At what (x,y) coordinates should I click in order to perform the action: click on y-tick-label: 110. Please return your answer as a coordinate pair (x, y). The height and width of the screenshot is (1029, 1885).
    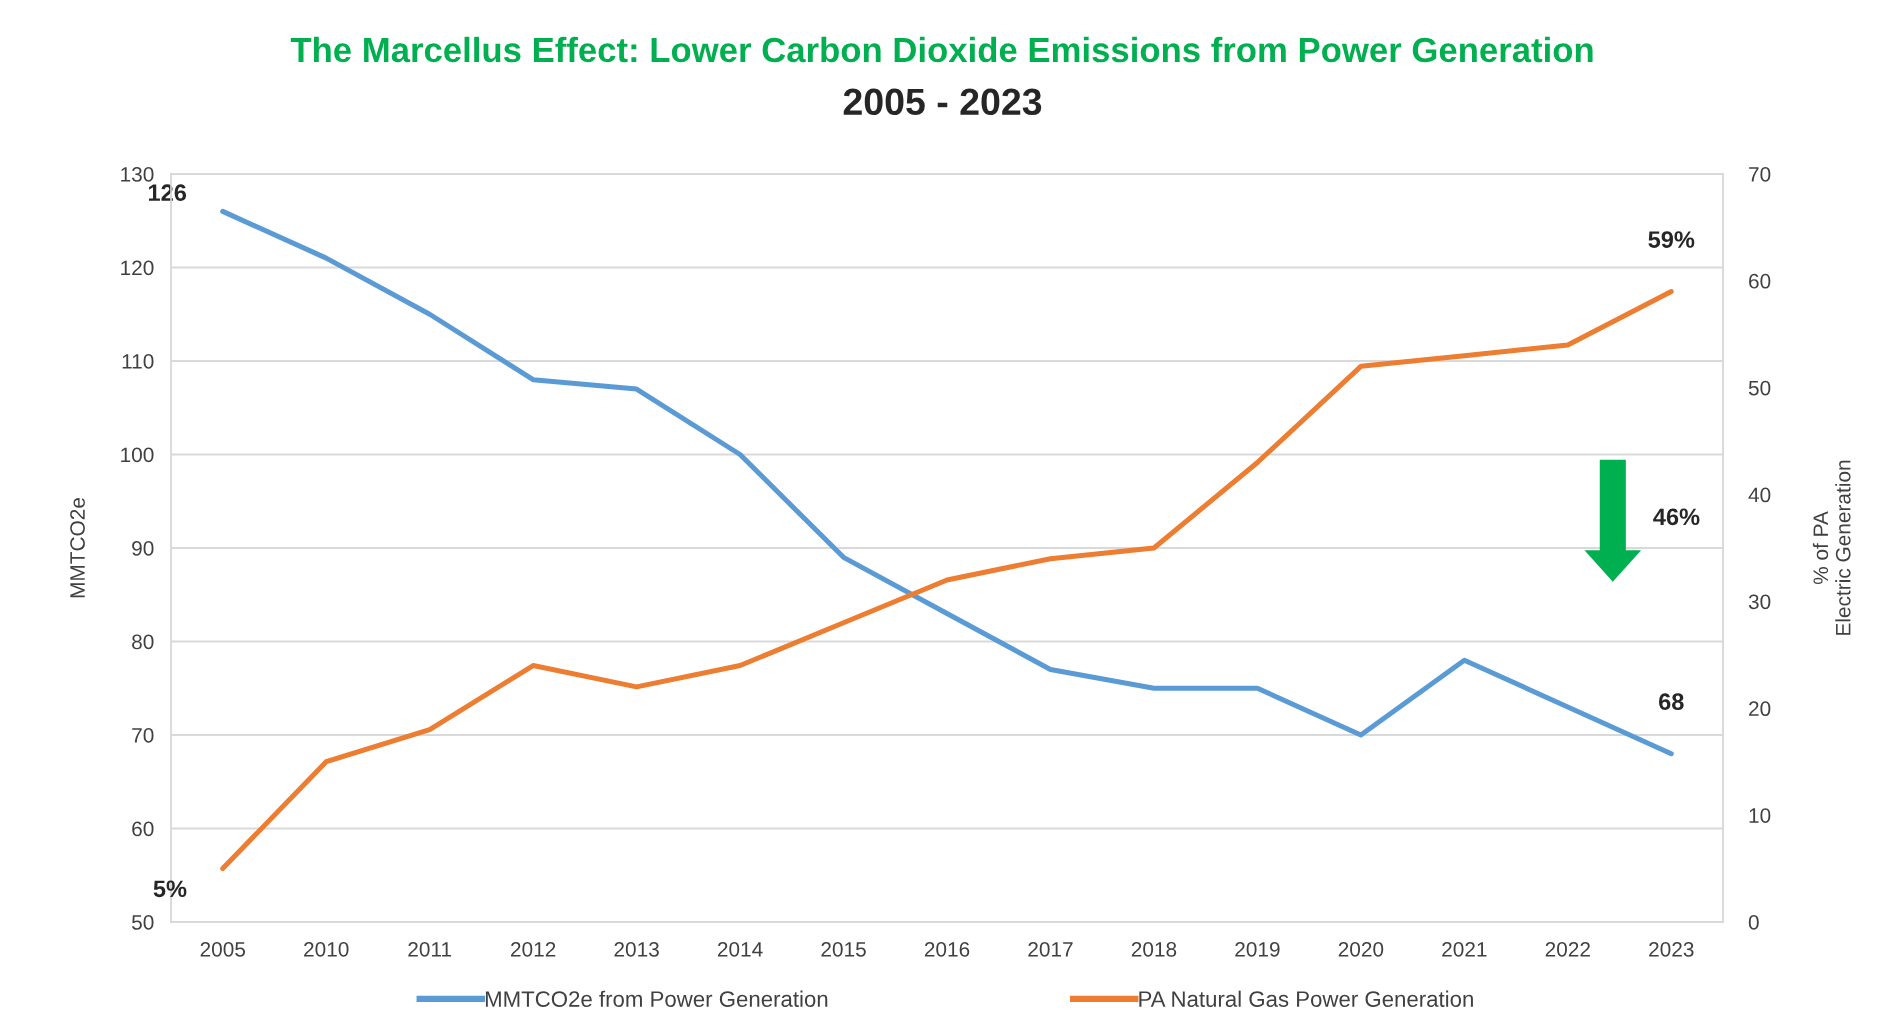
    Looking at the image, I should click on (138, 361).